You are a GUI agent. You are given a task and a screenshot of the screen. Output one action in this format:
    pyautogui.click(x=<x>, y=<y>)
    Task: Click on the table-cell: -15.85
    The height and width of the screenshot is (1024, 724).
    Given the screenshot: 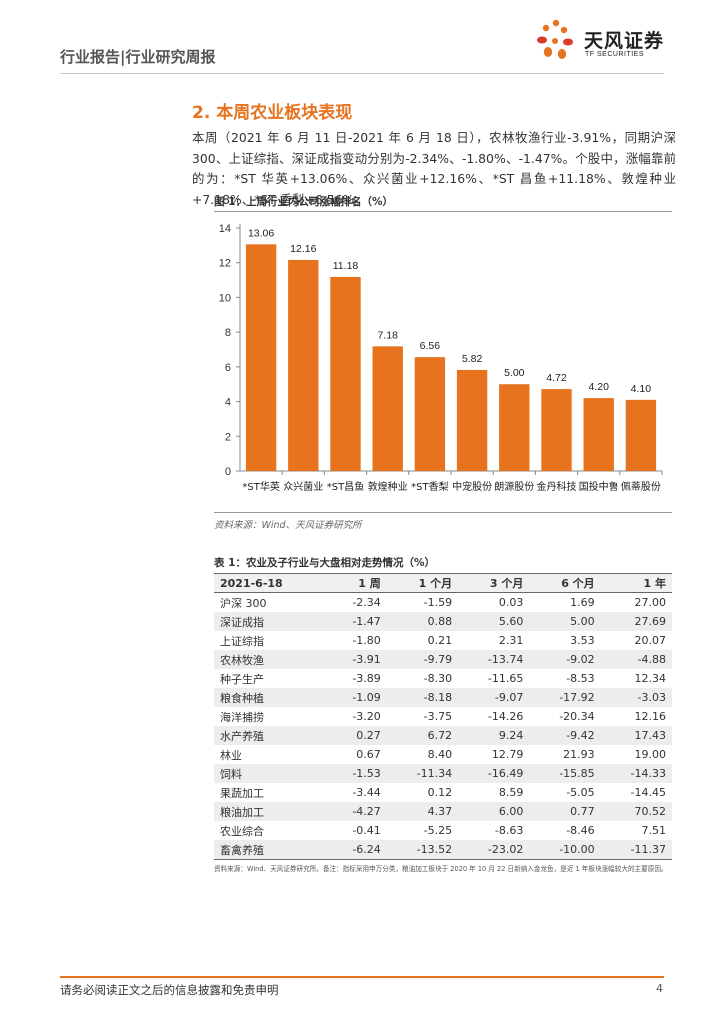 What is the action you would take?
    pyautogui.click(x=565, y=773)
    